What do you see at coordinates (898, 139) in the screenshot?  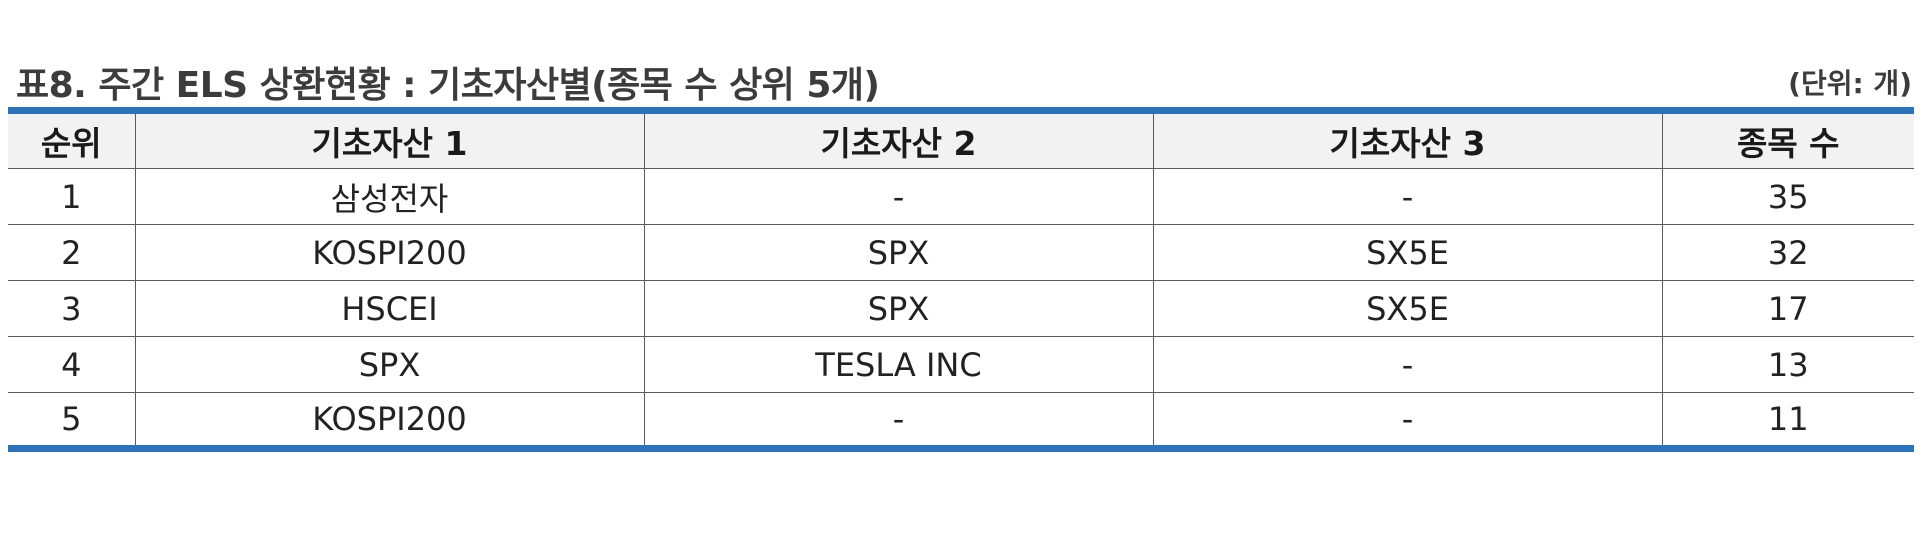 I see `header-underlying-2: 기초자산 2` at bounding box center [898, 139].